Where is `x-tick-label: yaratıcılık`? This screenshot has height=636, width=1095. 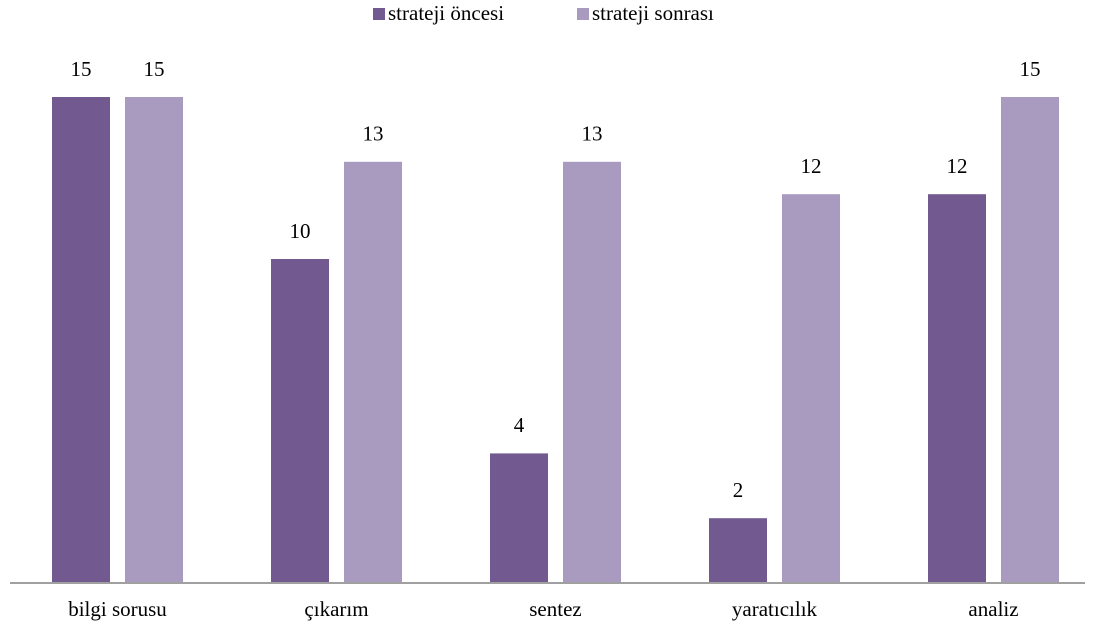 x-tick-label: yaratıcılık is located at coordinates (775, 609).